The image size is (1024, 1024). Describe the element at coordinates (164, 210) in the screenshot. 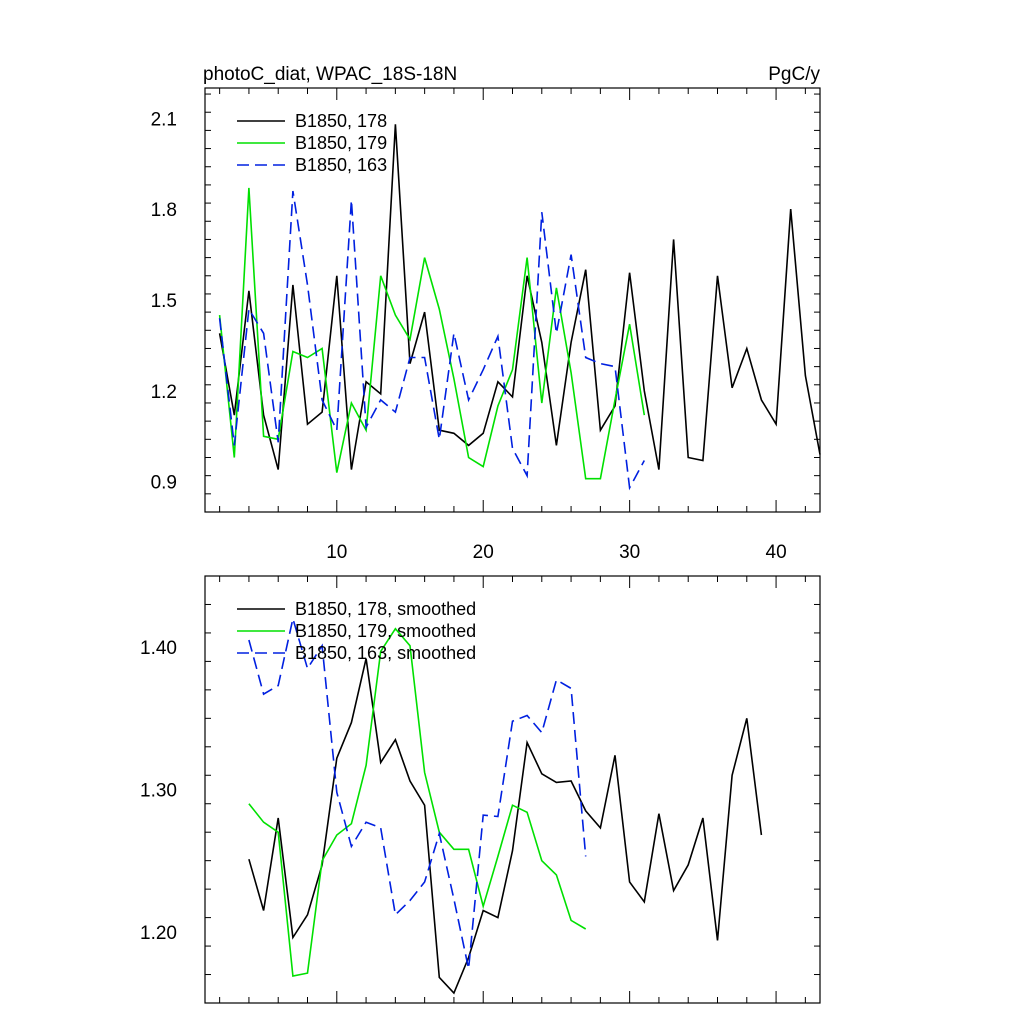

I see `y-tick-label: 1.8` at that location.